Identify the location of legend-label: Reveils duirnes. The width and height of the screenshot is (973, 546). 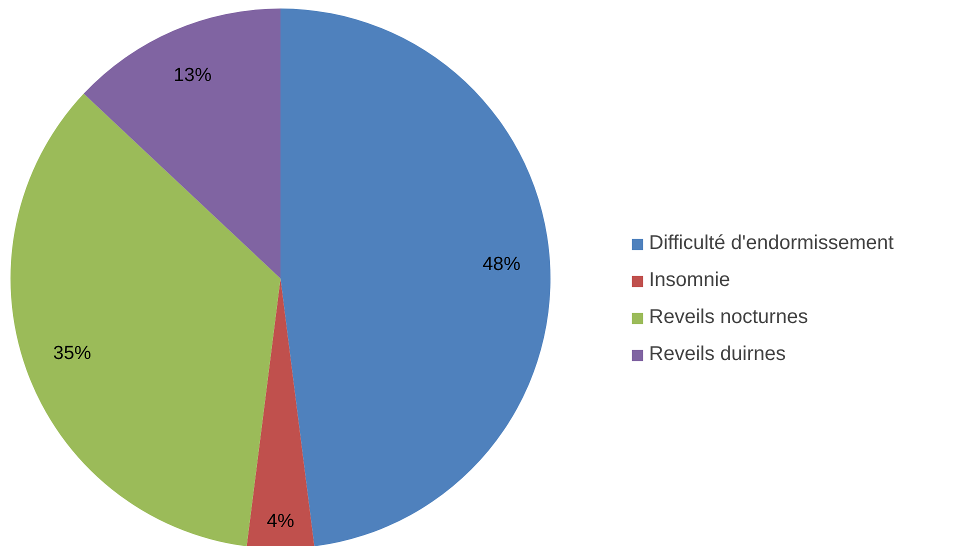
(717, 354).